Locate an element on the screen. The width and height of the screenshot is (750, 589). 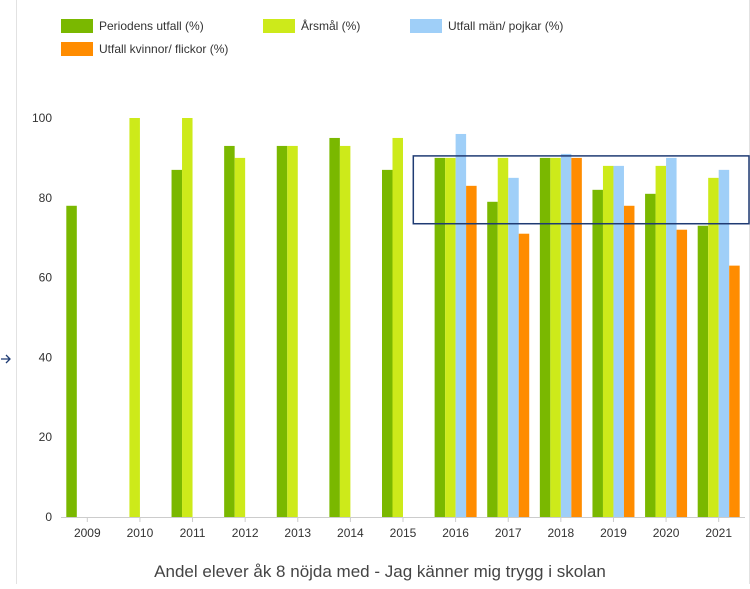
y-tick-label: 100 is located at coordinates (42, 118).